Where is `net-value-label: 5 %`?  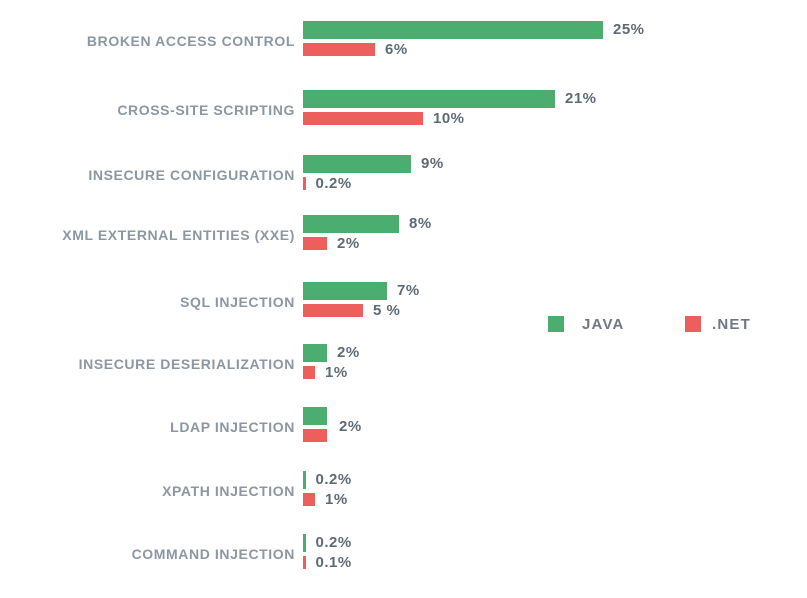 net-value-label: 5 % is located at coordinates (387, 310).